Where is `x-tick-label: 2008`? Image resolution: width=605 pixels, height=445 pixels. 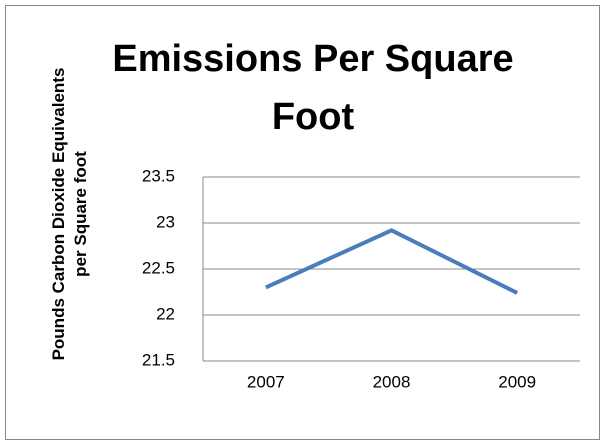
x-tick-label: 2008 is located at coordinates (392, 381).